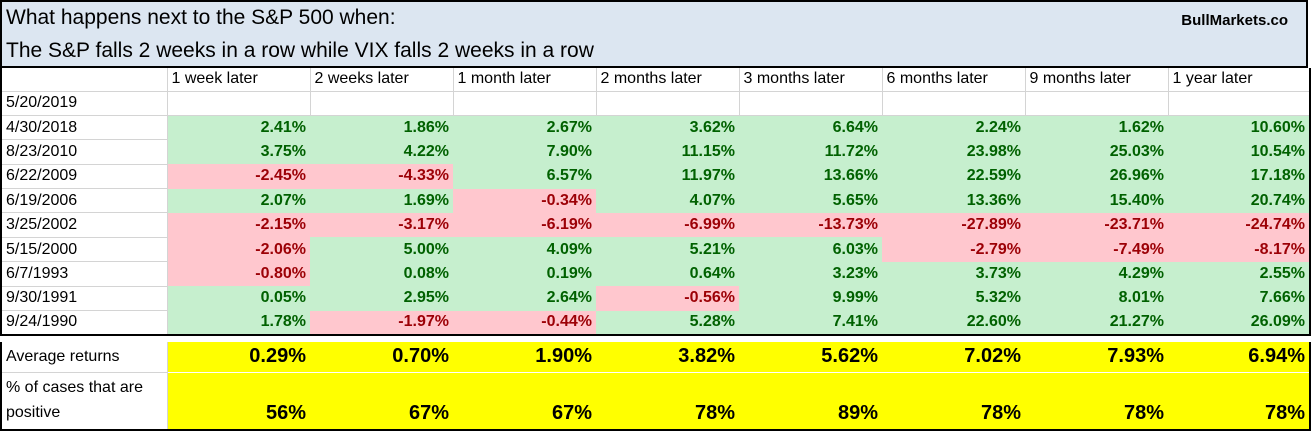 The height and width of the screenshot is (431, 1313). What do you see at coordinates (1239, 274) in the screenshot?
I see `return-cell: 2.55%` at bounding box center [1239, 274].